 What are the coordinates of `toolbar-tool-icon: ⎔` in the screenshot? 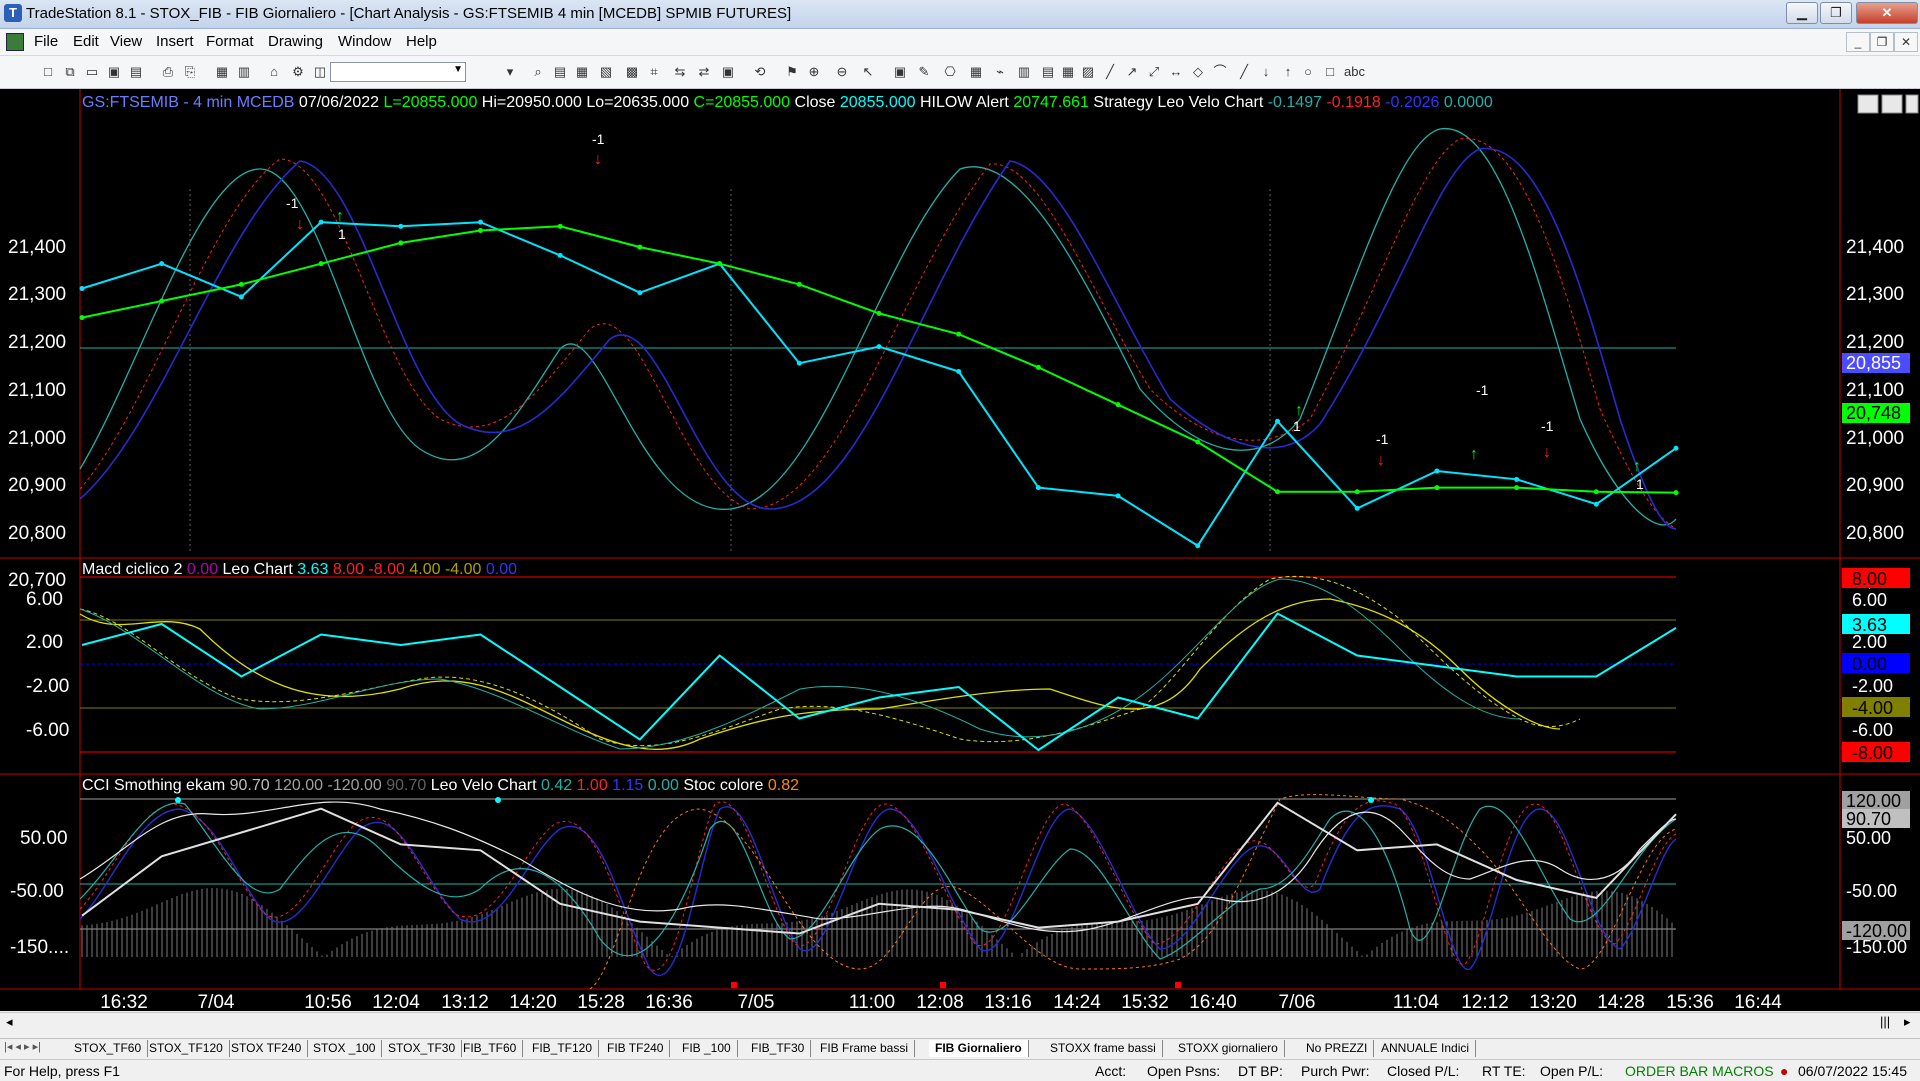 It's located at (950, 71).